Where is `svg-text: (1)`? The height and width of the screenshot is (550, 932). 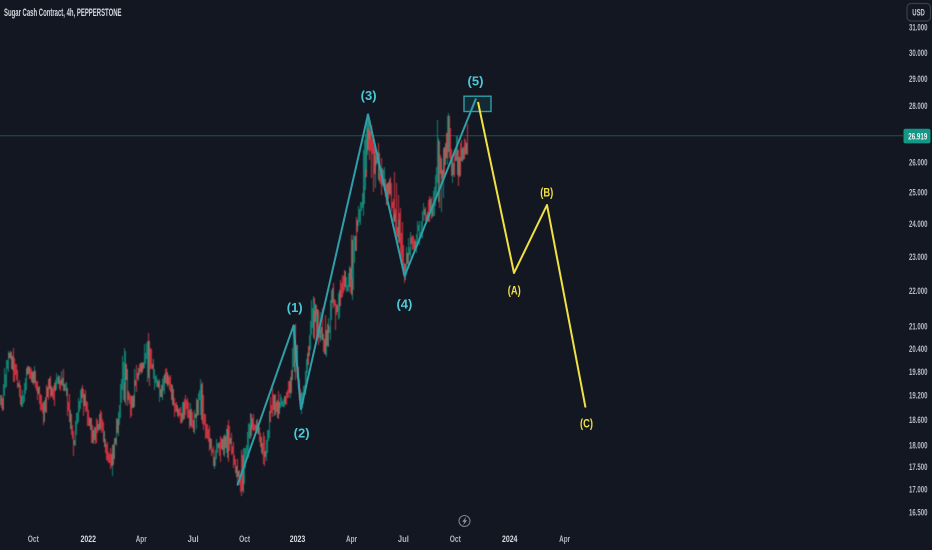
svg-text: (1) is located at coordinates (295, 307).